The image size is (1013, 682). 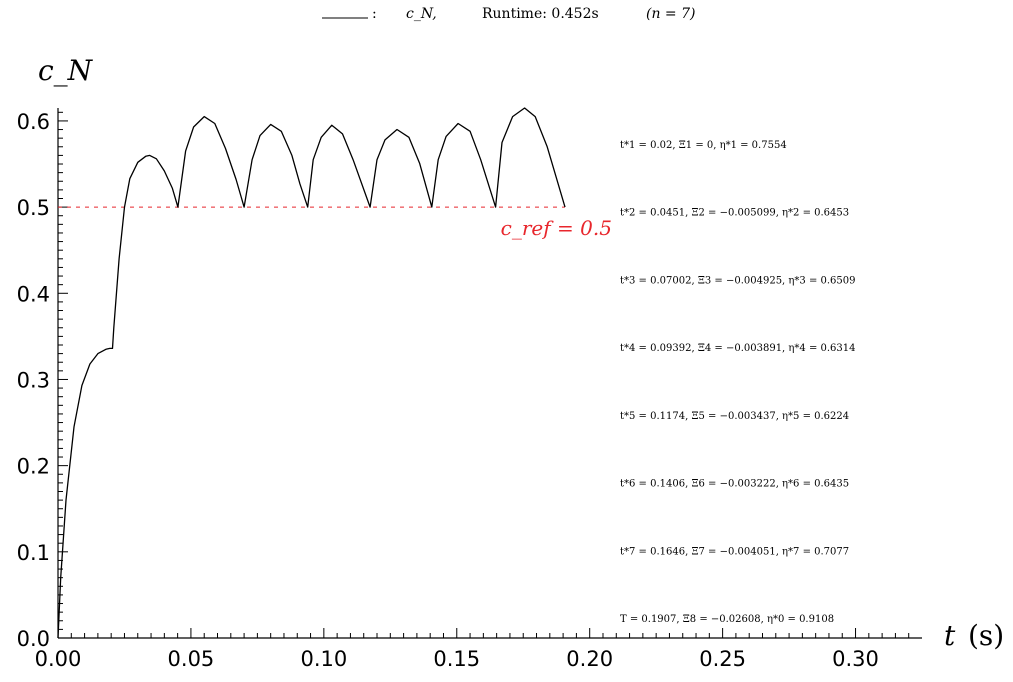 I want to click on y-tick-label: 0.6, so click(x=33, y=122).